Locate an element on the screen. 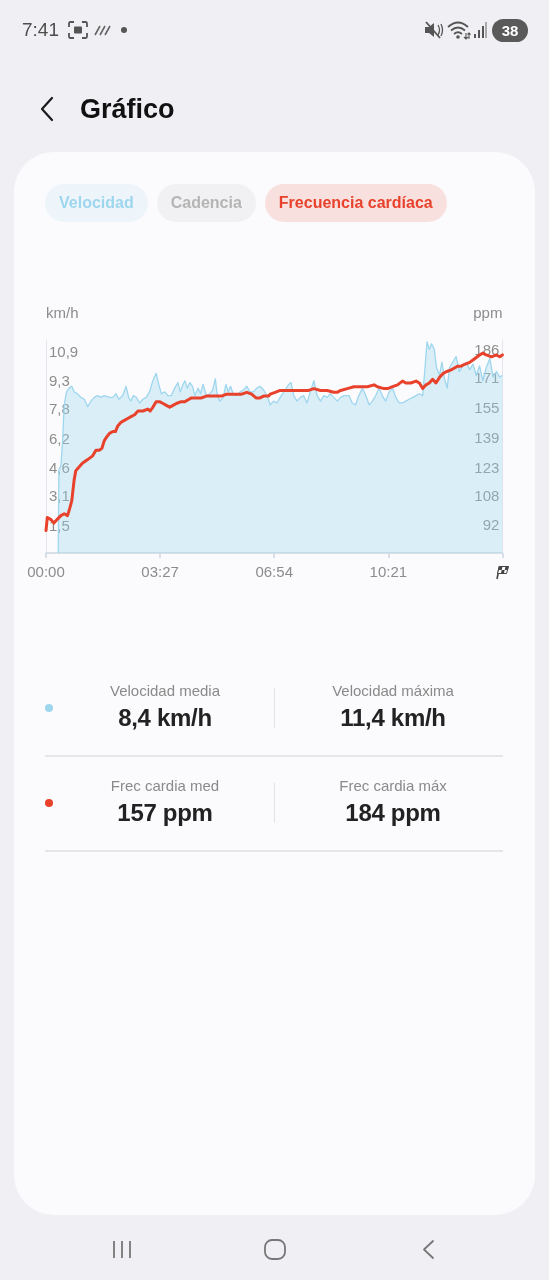 The height and width of the screenshot is (1280, 549). text: Frec cardia med is located at coordinates (165, 786).